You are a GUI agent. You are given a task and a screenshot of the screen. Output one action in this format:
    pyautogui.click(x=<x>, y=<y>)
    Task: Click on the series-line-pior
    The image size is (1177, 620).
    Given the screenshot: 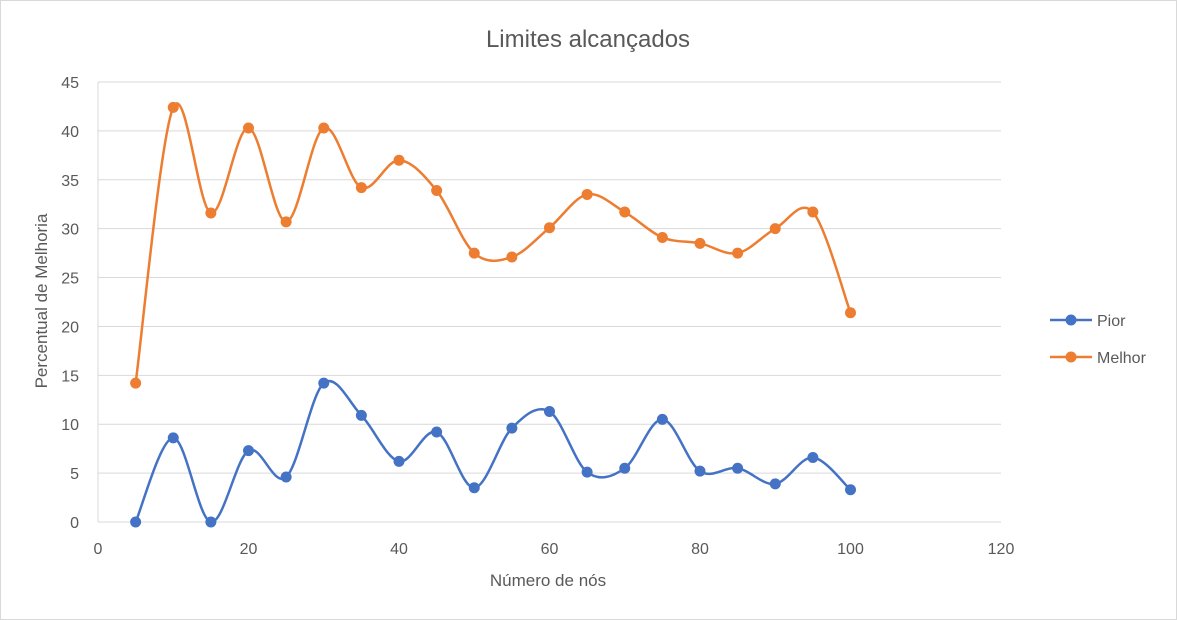 What is the action you would take?
    pyautogui.click(x=493, y=451)
    